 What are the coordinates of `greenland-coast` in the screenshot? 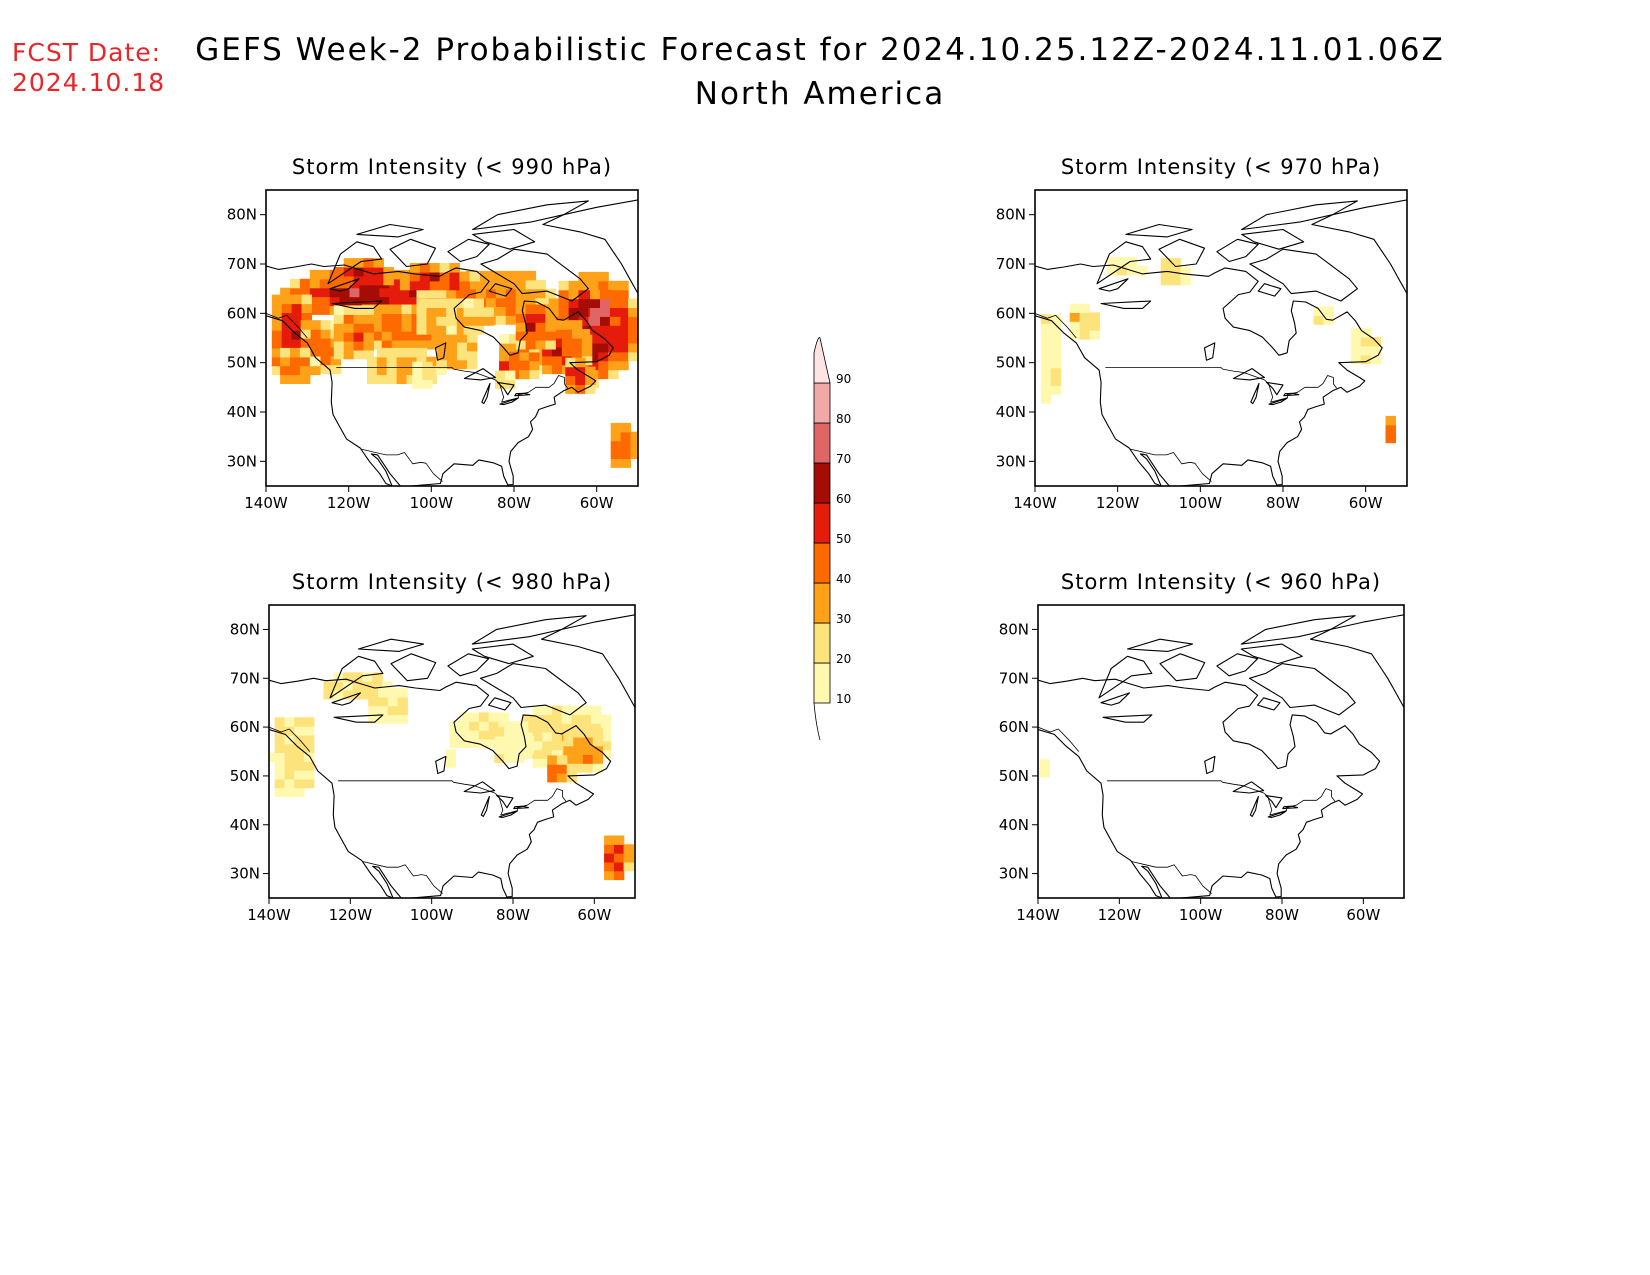 It's located at (590, 247).